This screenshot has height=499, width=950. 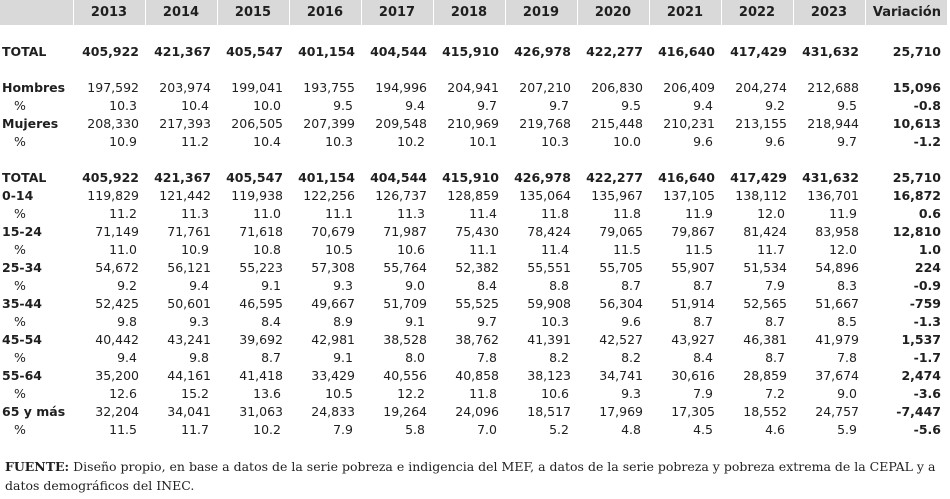 I want to click on variation-cell: -1.3, so click(x=927, y=321).